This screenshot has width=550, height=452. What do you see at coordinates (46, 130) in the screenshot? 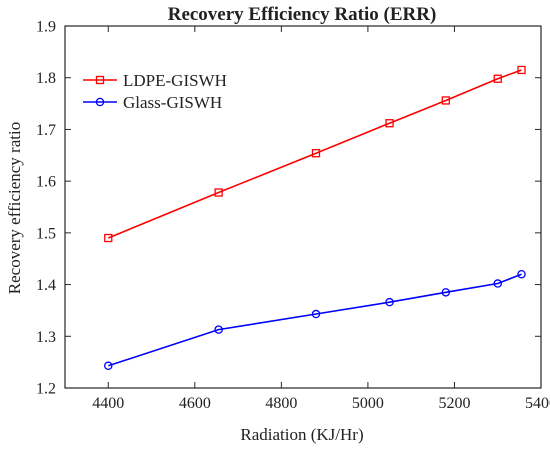
I see `y-tick-label: 1.7` at bounding box center [46, 130].